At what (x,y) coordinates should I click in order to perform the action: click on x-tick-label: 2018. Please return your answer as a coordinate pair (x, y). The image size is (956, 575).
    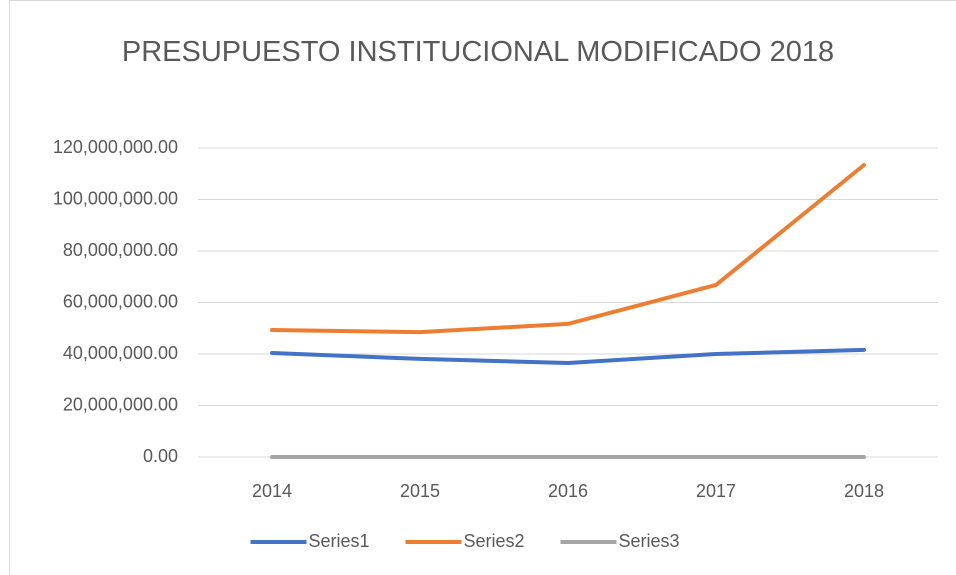
    Looking at the image, I should click on (864, 491).